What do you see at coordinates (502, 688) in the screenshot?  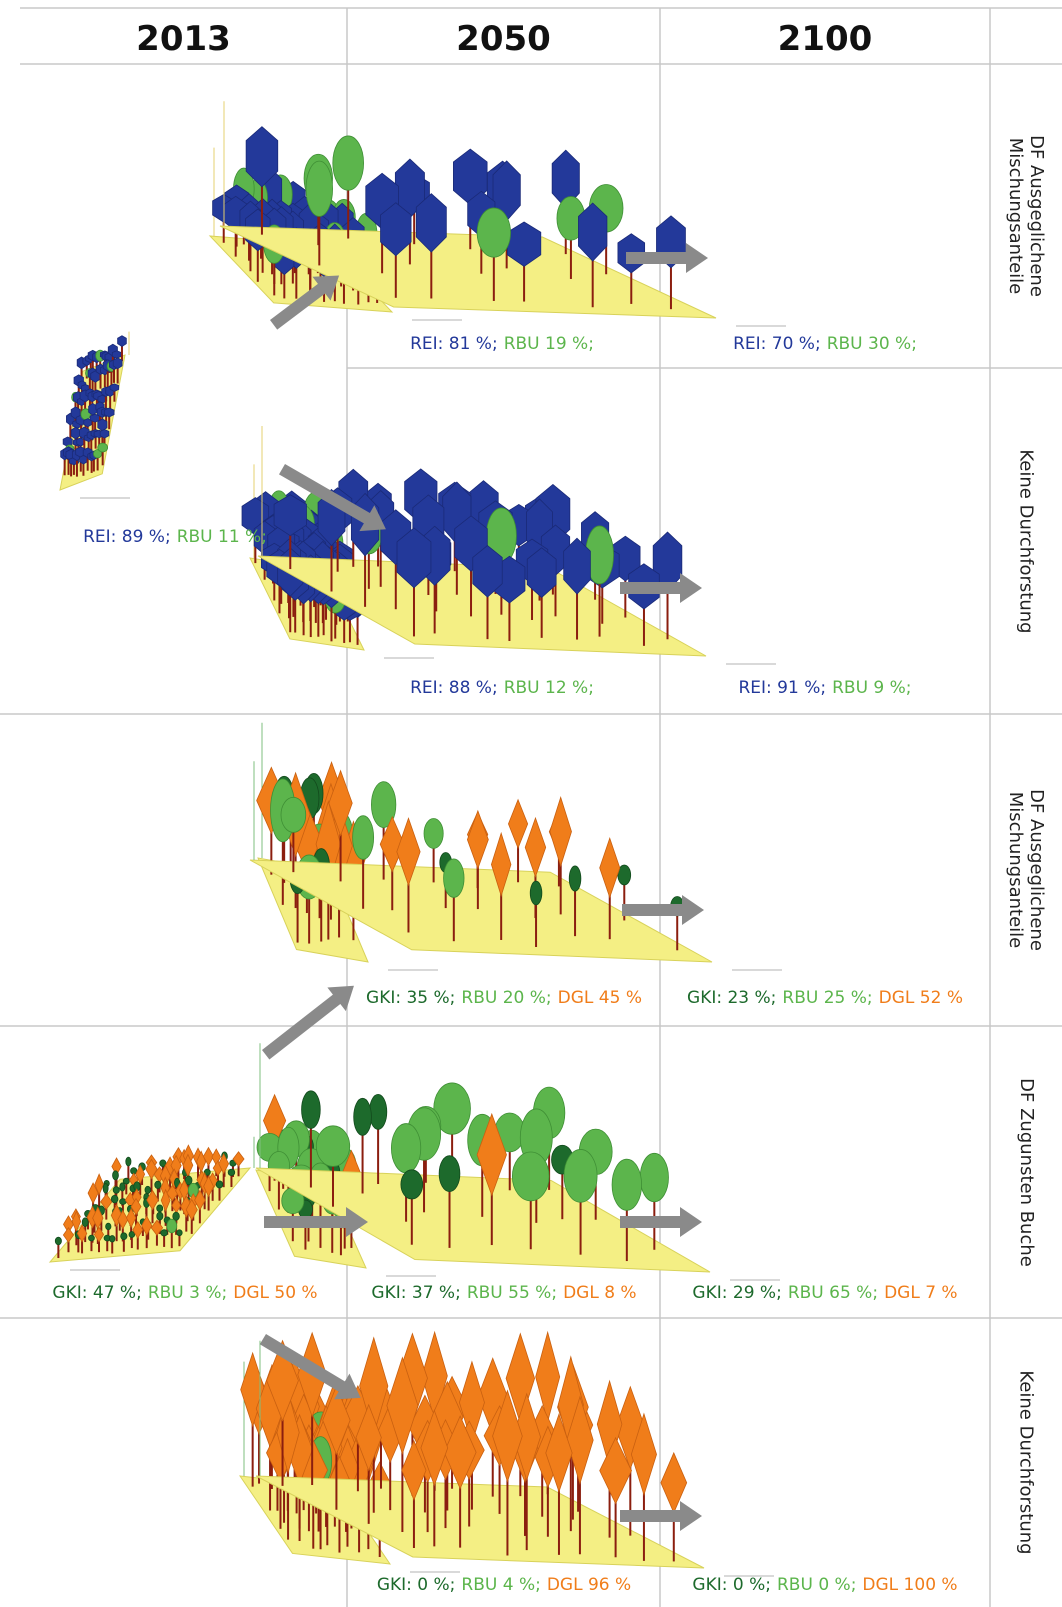 I see `caption-a2050-2: REI: 88 %; RBU 12 %;` at bounding box center [502, 688].